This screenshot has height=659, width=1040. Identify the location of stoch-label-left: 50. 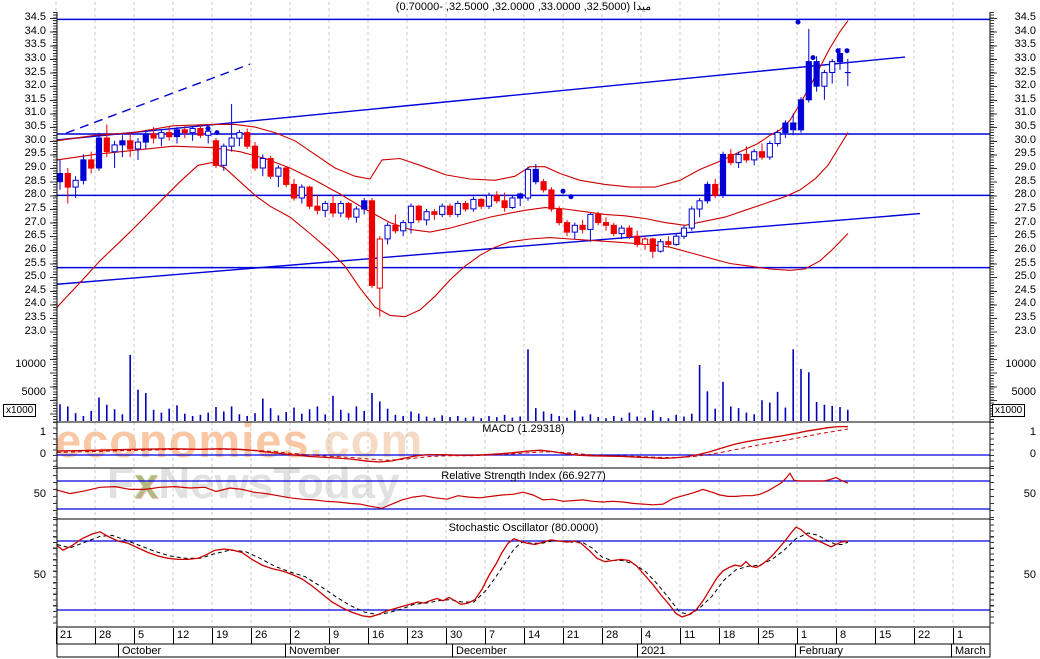
(39, 574).